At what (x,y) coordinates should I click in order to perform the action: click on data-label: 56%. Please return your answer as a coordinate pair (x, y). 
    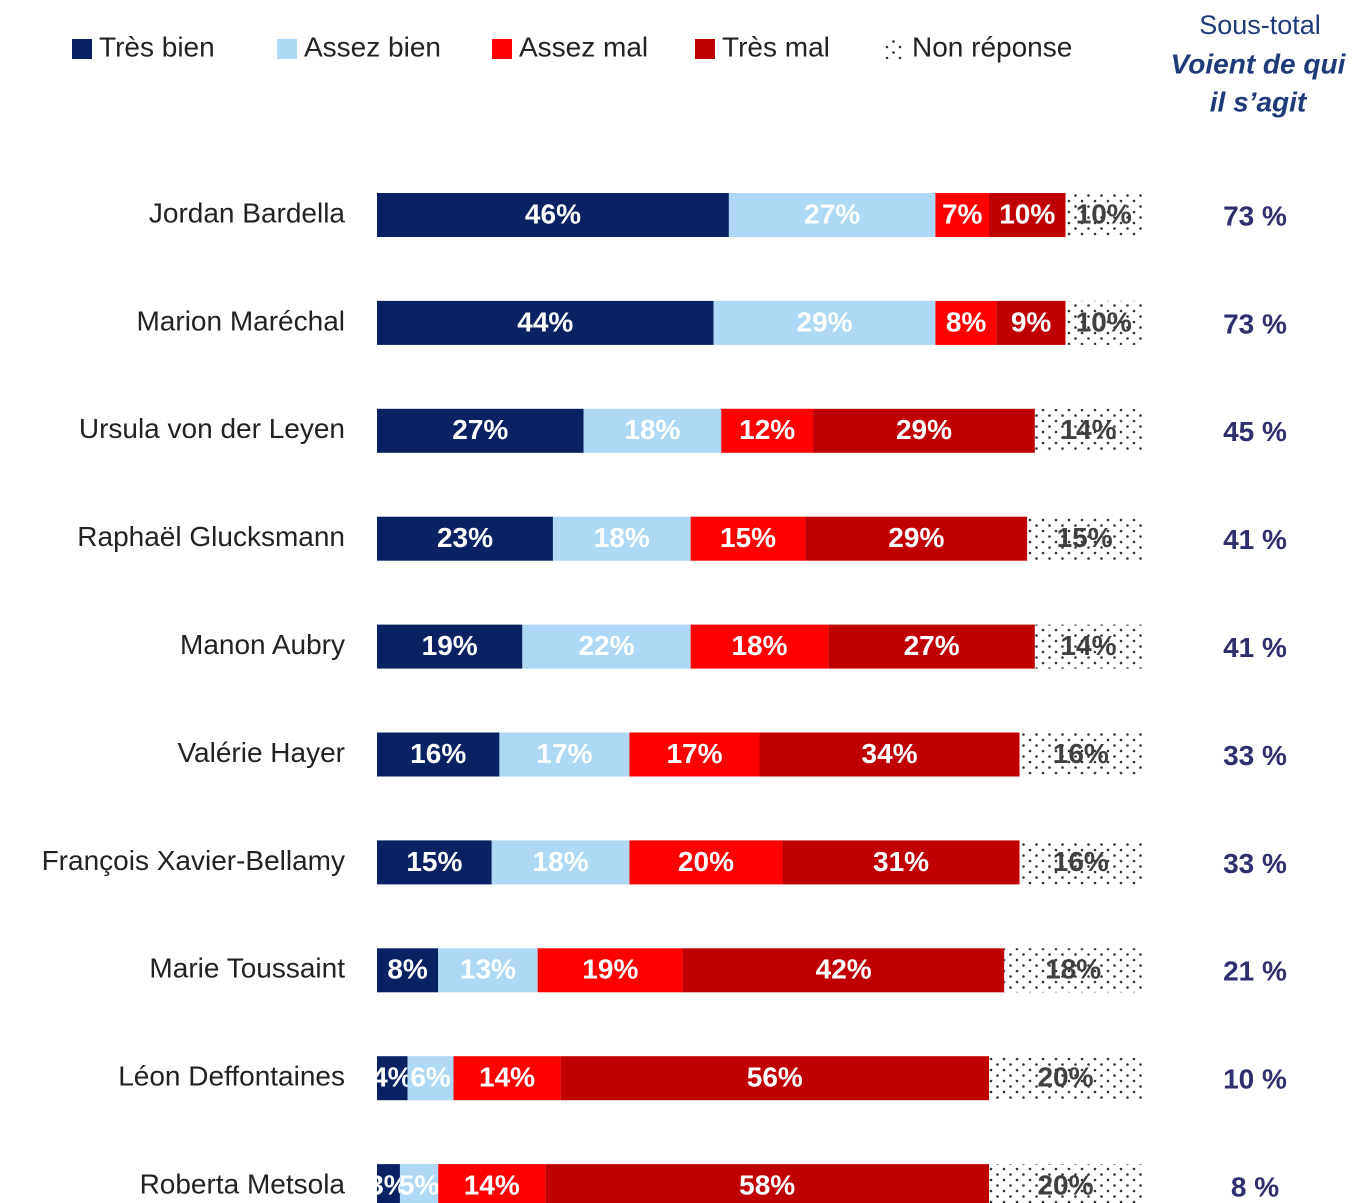
    Looking at the image, I should click on (775, 1077).